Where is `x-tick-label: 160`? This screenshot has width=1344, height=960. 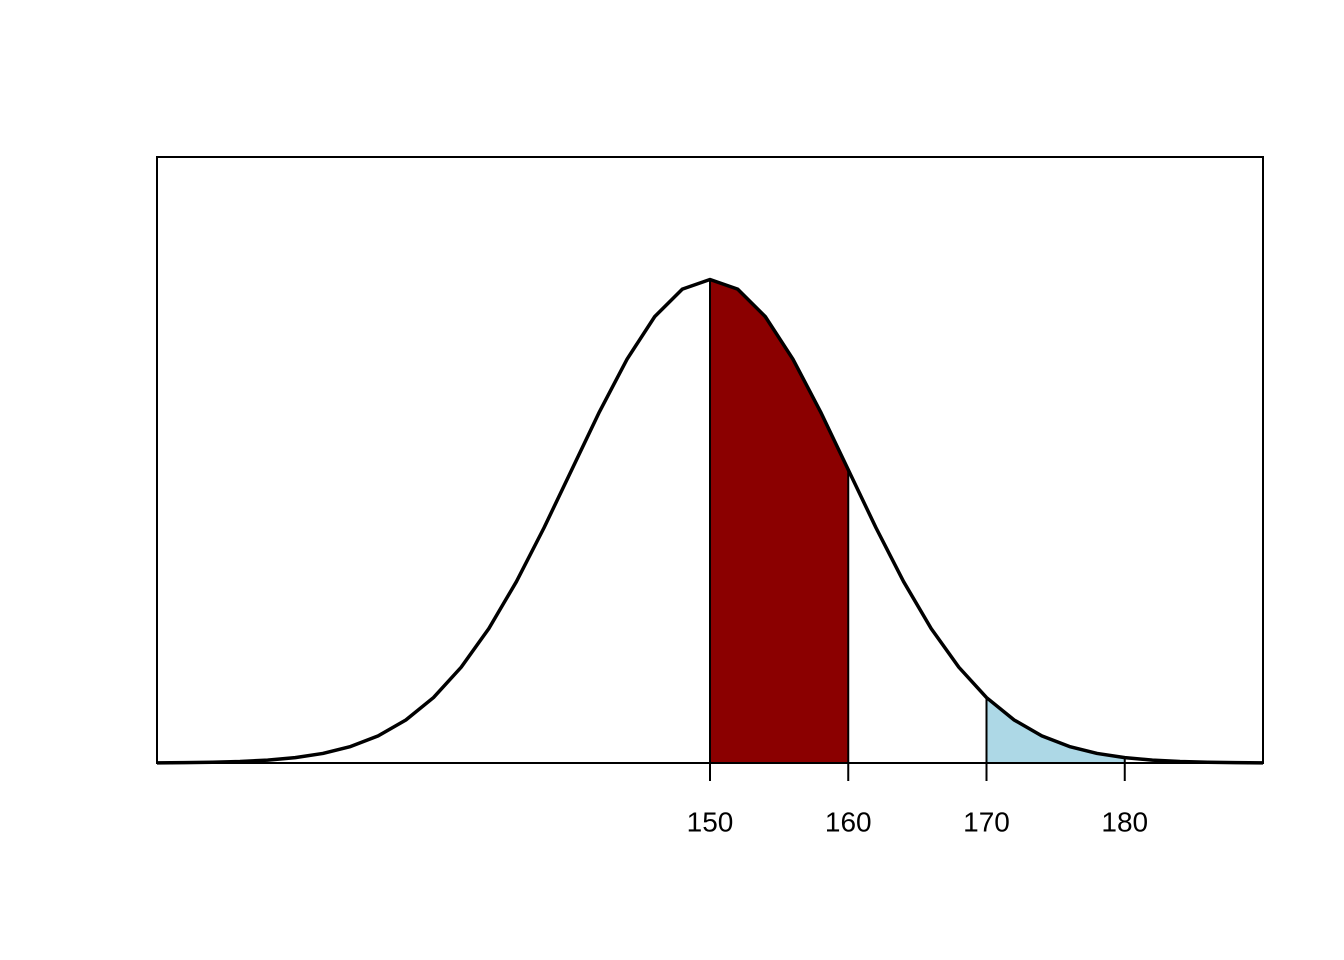
x-tick-label: 160 is located at coordinates (848, 821).